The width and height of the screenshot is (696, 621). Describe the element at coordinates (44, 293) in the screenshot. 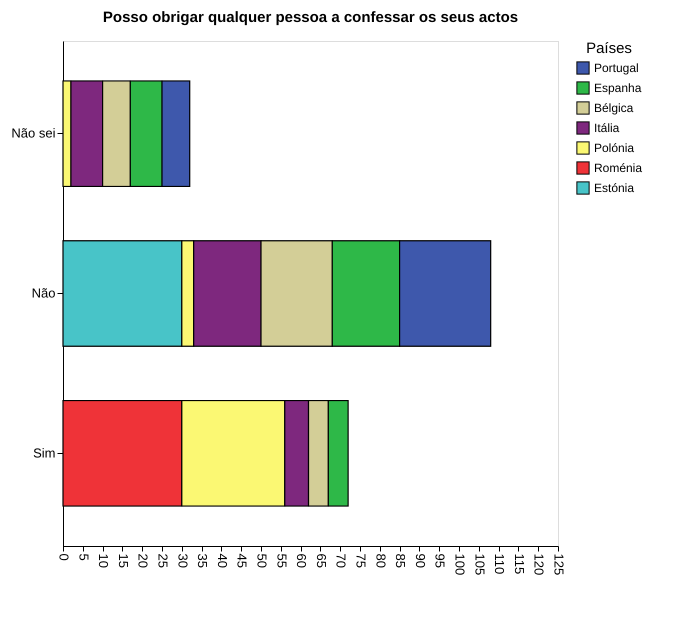

I see `y-tick-label: Não` at that location.